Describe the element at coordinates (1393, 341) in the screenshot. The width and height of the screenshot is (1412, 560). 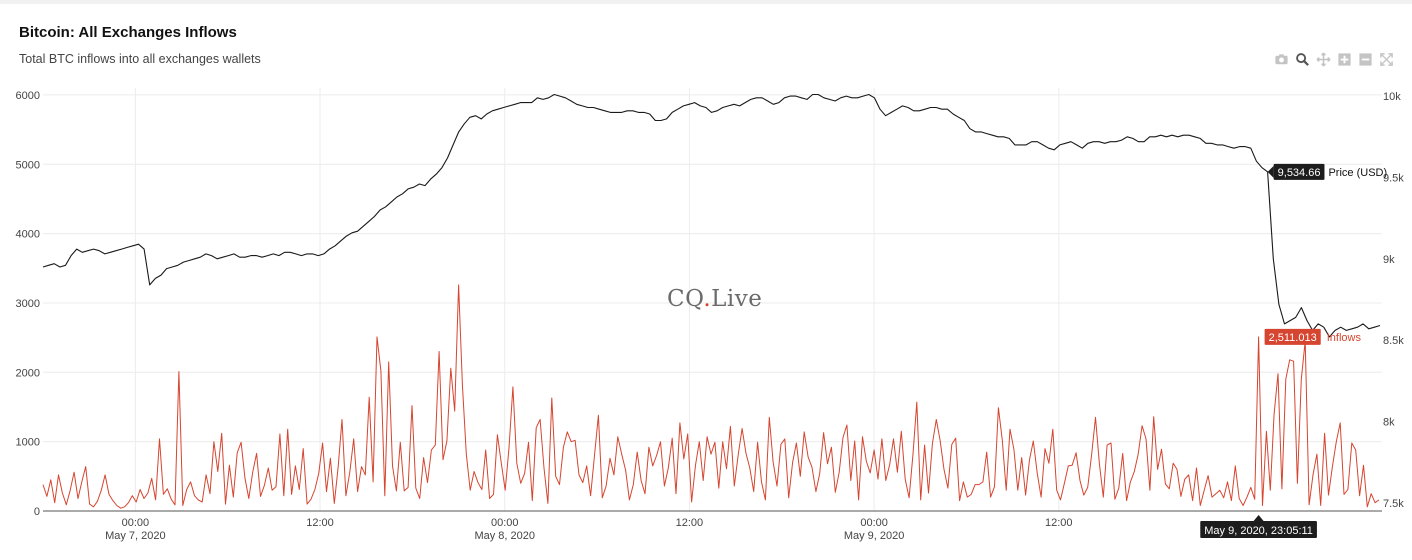
I see `y-right-tick-label: 8.5k` at that location.